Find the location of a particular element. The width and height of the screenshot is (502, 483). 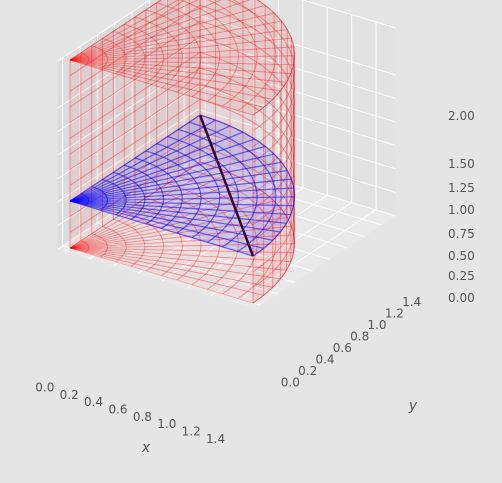

y-tick-label: 0.2 is located at coordinates (307, 371).